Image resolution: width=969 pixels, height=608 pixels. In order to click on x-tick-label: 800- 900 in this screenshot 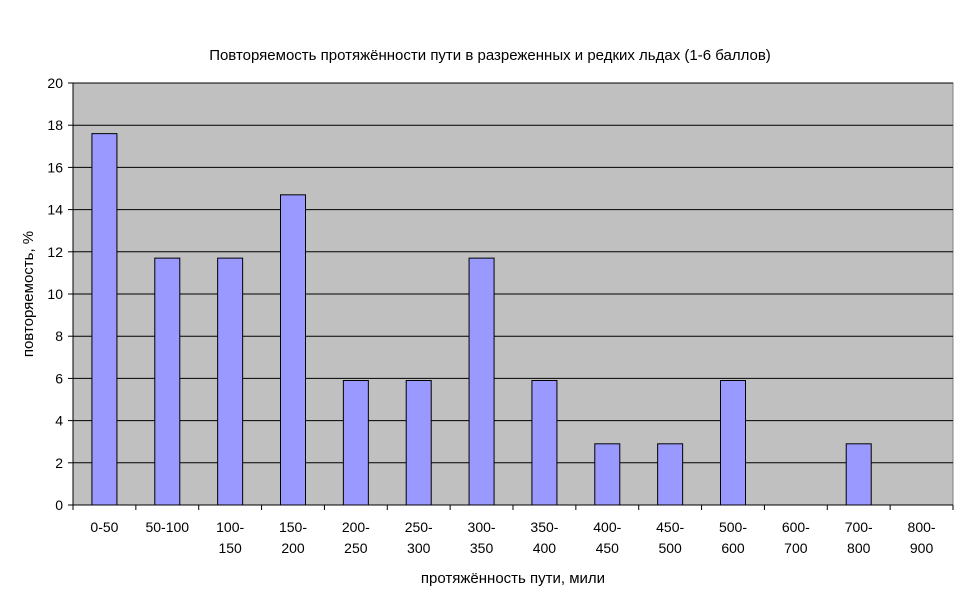, I will do `click(922, 537)`.